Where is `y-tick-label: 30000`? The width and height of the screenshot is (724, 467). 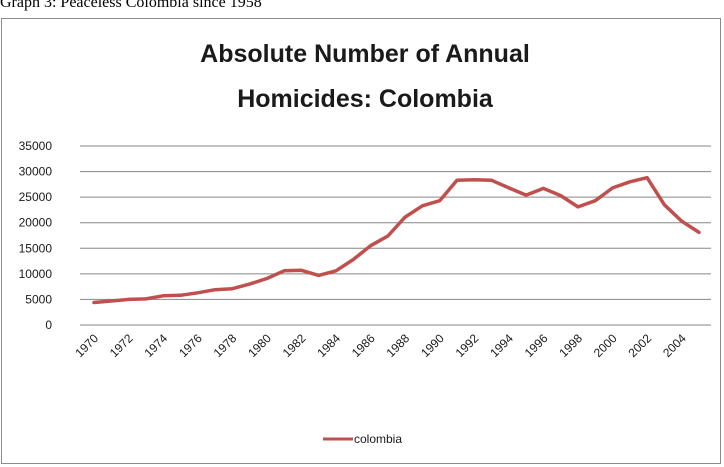 y-tick-label: 30000 is located at coordinates (36, 172).